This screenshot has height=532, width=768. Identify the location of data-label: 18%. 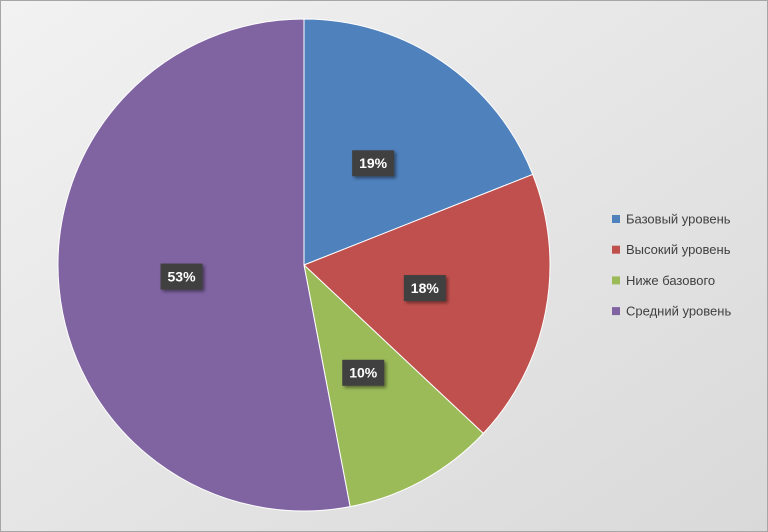
(424, 288).